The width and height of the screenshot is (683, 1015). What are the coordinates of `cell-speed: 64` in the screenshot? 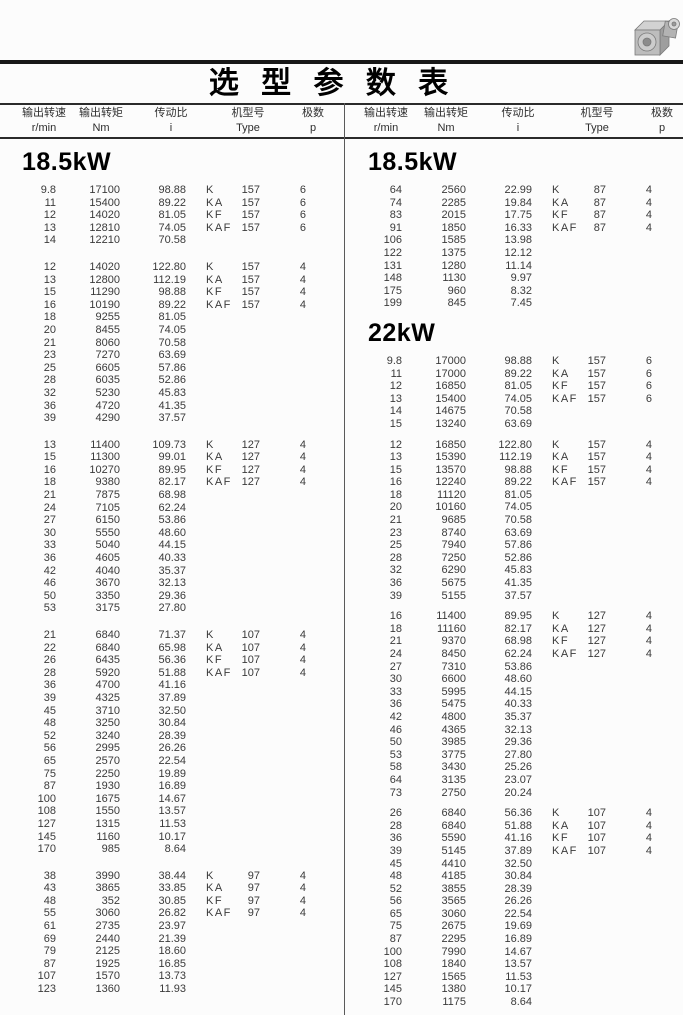 It's located at (395, 190).